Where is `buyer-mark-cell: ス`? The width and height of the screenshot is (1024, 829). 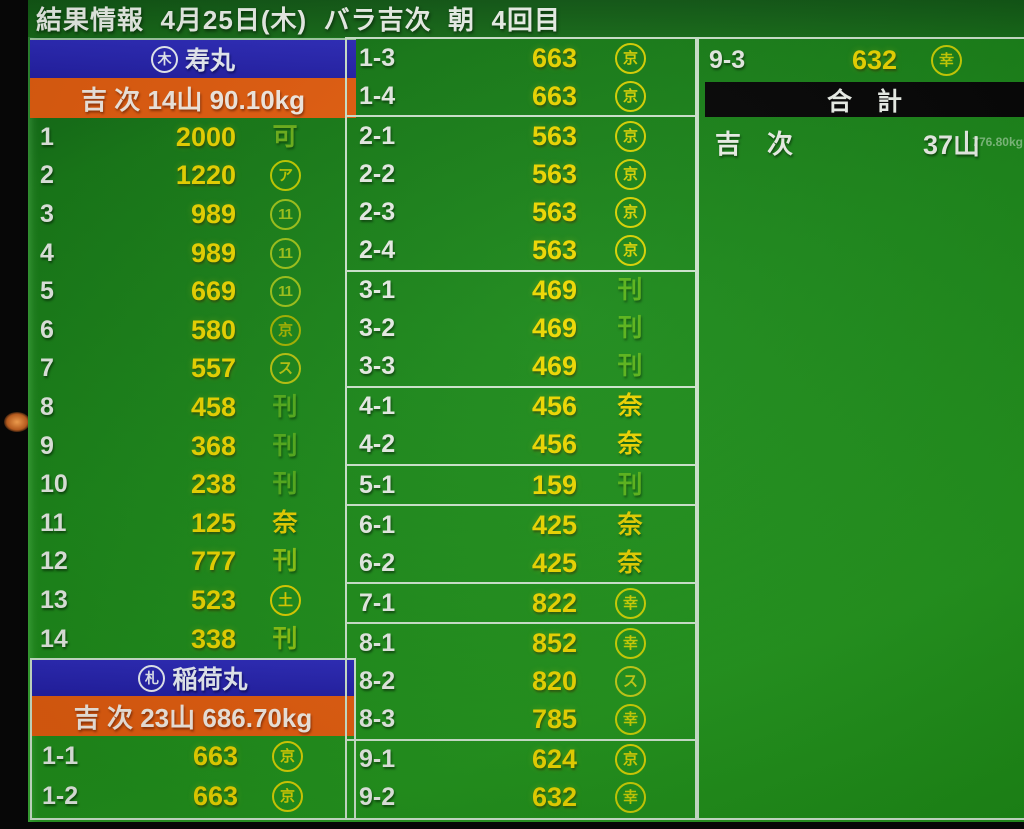 buyer-mark-cell: ス is located at coordinates (630, 682).